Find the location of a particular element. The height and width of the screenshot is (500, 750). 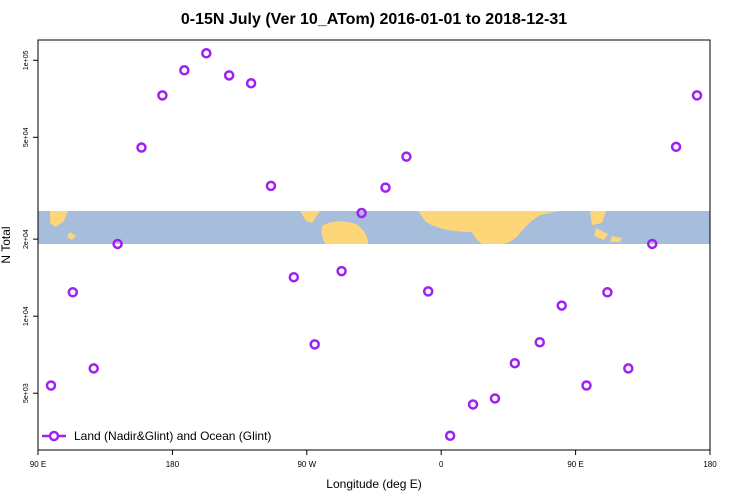

y-tick-label: 5e+04 is located at coordinates (26, 137).